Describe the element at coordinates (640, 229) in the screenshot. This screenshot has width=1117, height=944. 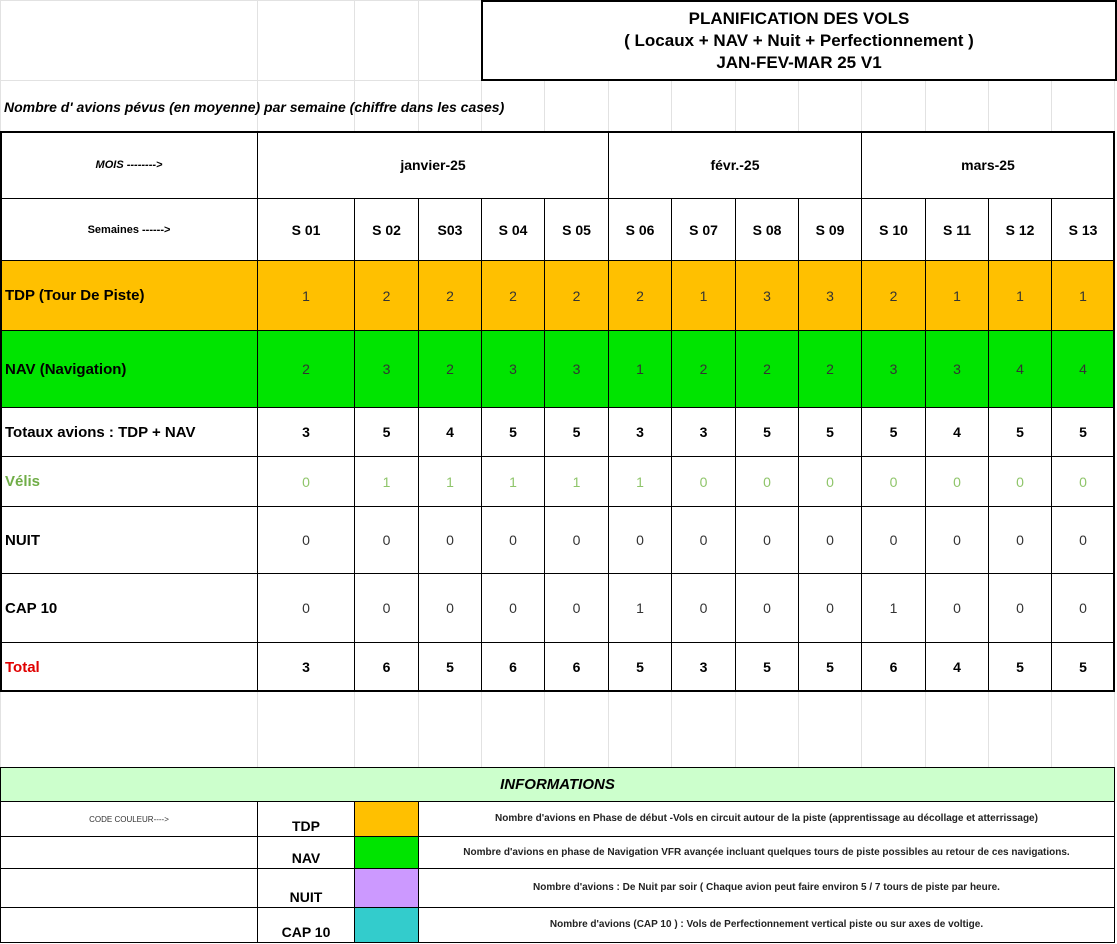
I see `week: S 06` at that location.